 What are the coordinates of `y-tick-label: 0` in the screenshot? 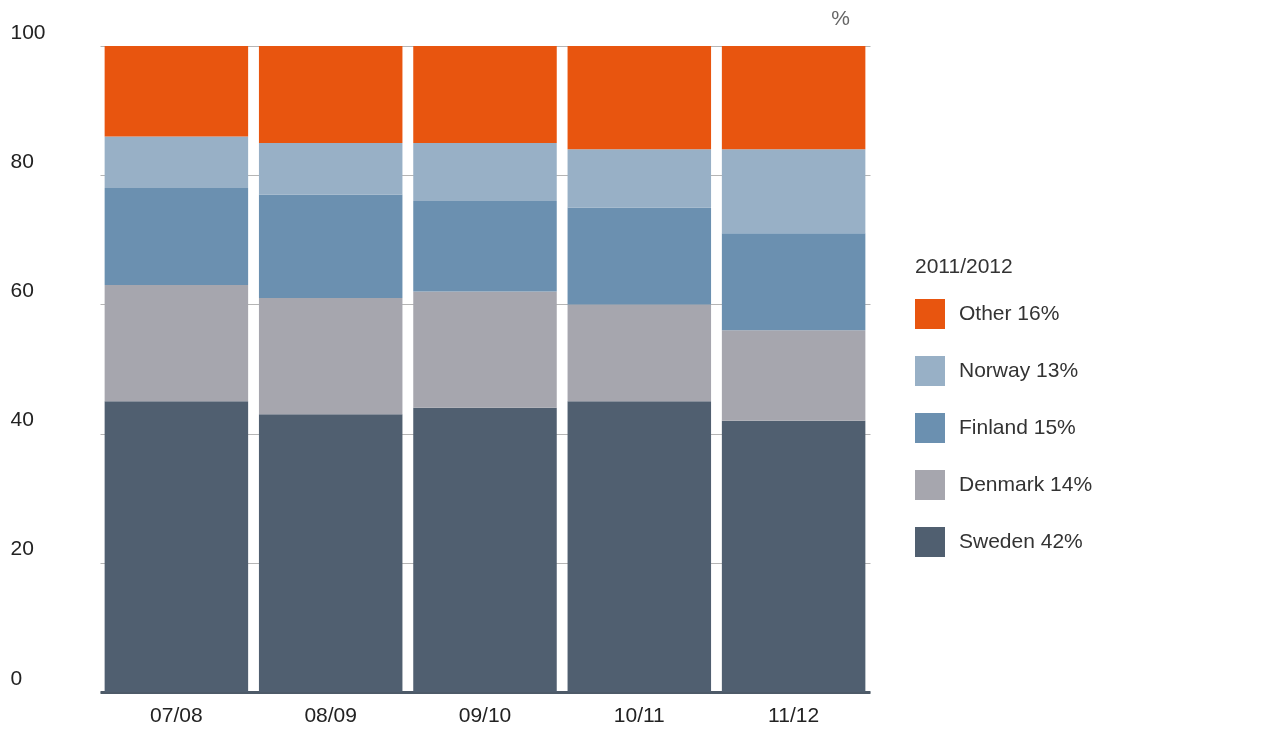 It's located at (16, 677).